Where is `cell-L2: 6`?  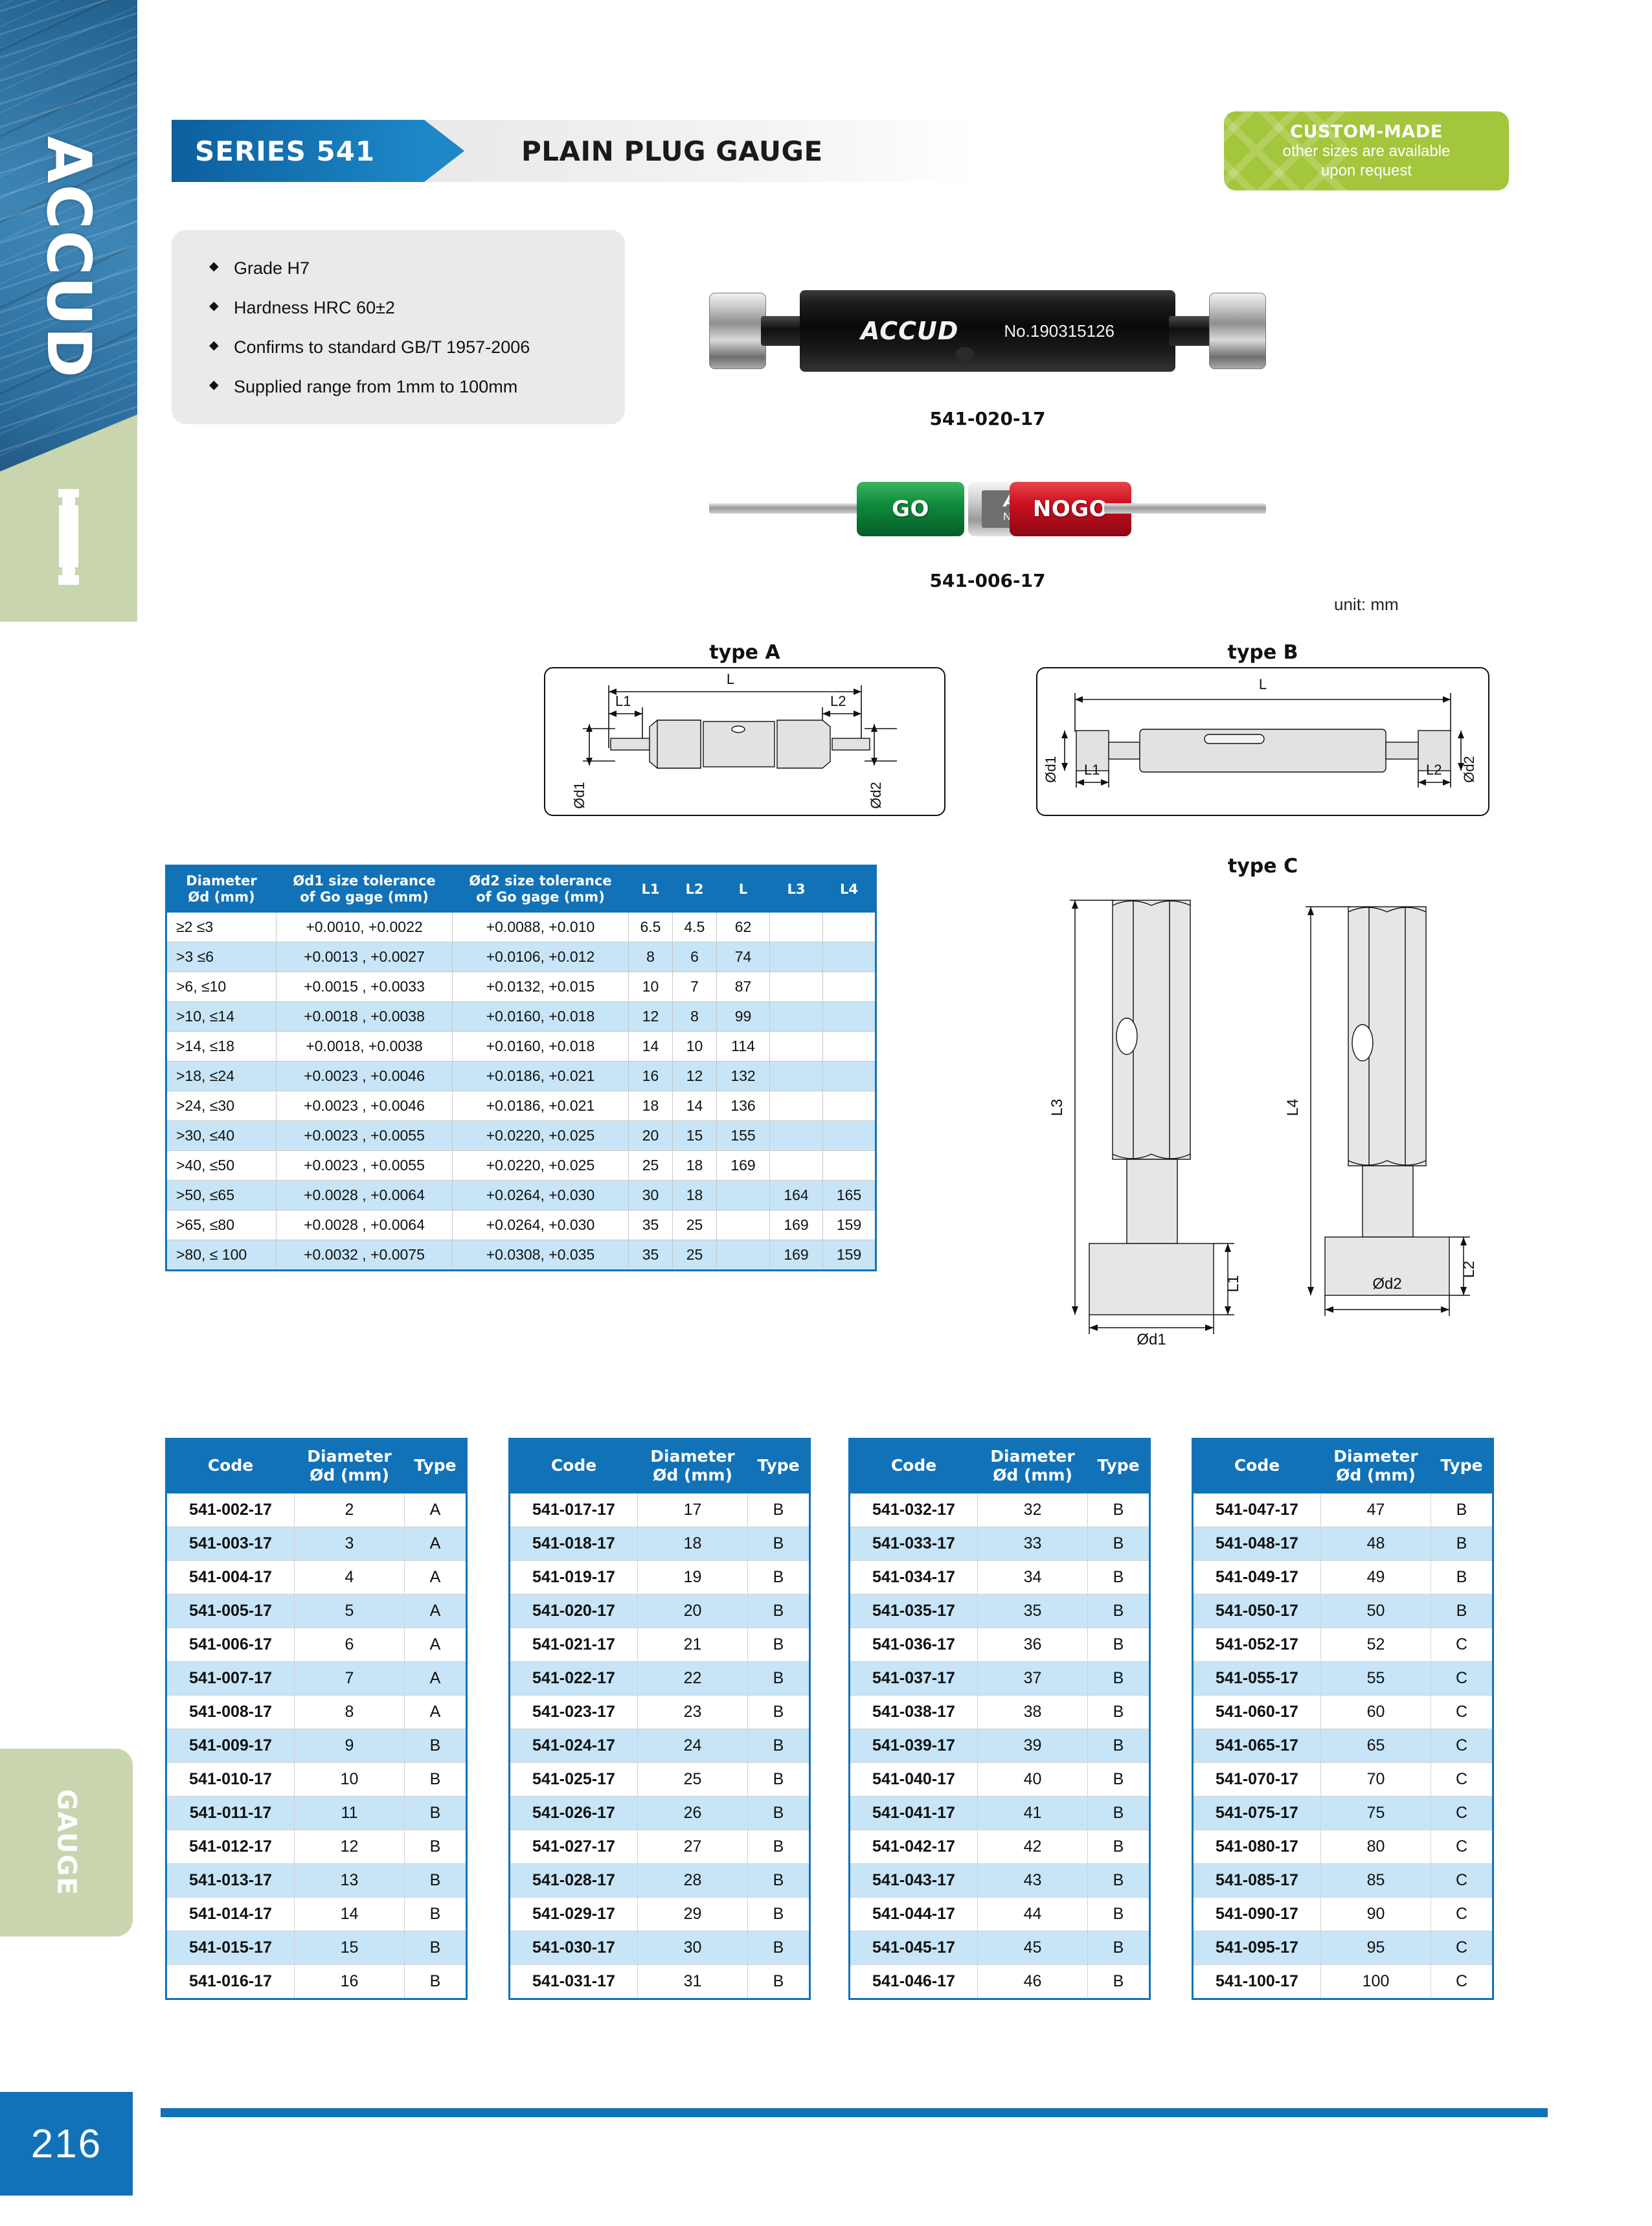
cell-L2: 6 is located at coordinates (695, 957).